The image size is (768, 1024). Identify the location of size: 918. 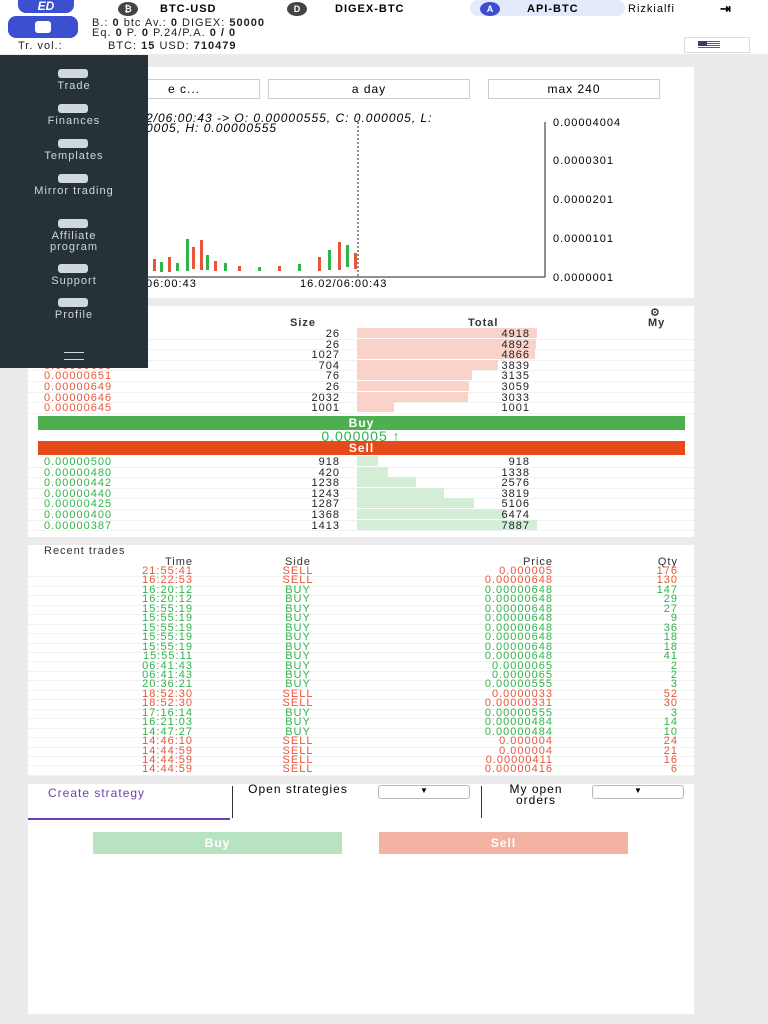
(329, 462).